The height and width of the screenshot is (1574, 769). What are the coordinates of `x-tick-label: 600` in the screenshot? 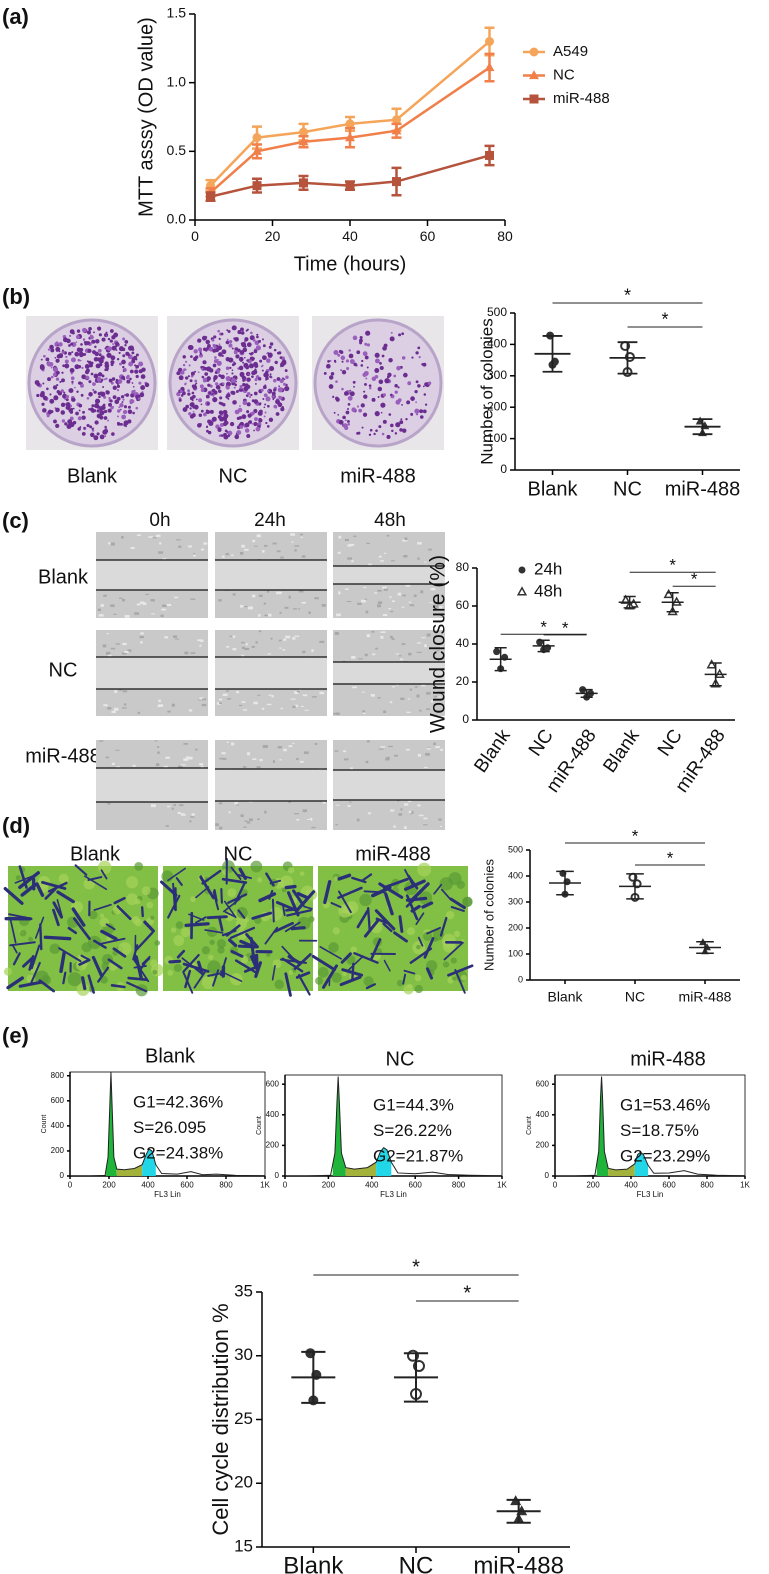 It's located at (669, 1185).